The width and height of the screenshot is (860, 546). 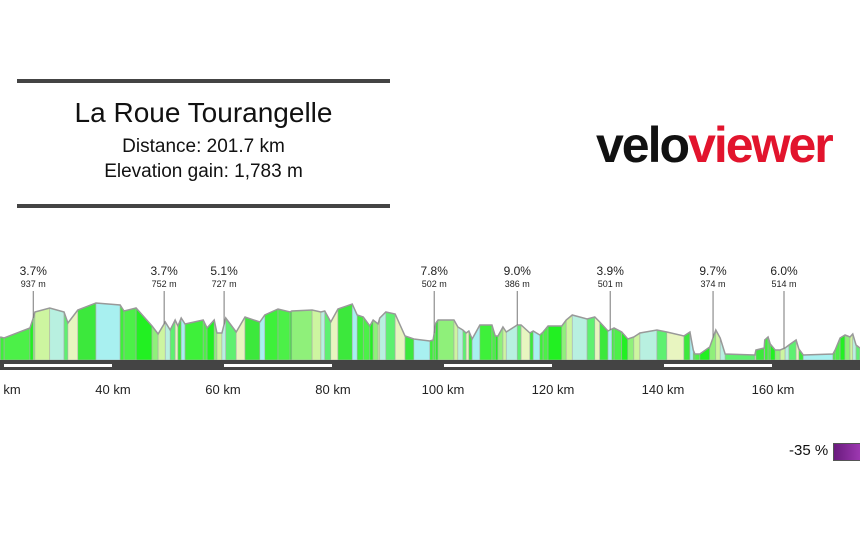 I want to click on climb-grade-label: 5.1%, so click(x=224, y=271).